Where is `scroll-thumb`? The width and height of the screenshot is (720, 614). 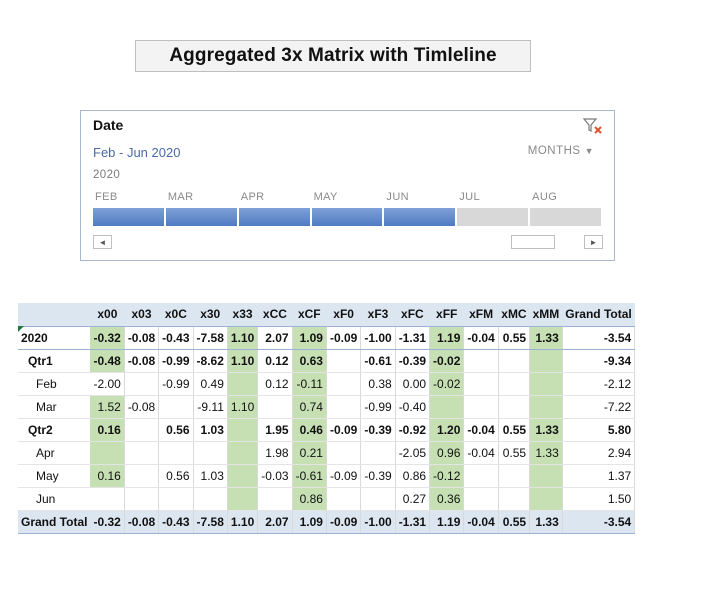 scroll-thumb is located at coordinates (533, 242).